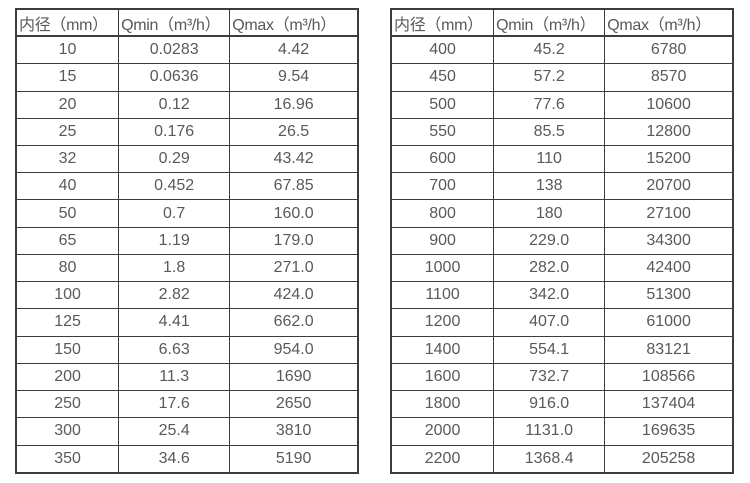 The image size is (750, 483). Describe the element at coordinates (442, 159) in the screenshot. I see `table-cell: 600` at that location.